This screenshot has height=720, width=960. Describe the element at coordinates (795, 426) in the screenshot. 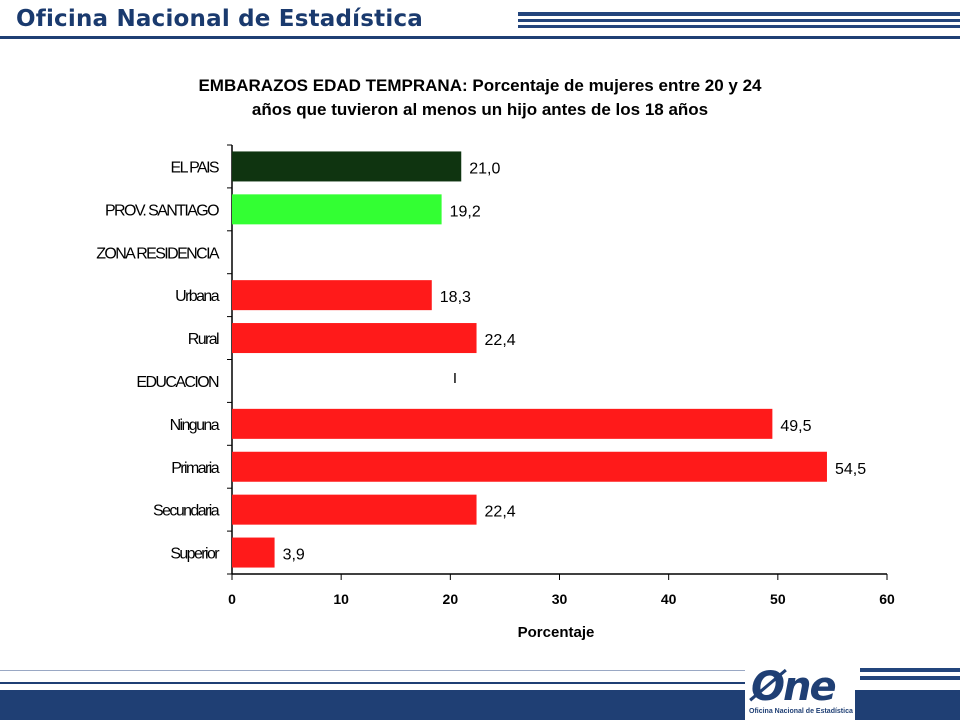

I see `value-label: 49,5` at that location.